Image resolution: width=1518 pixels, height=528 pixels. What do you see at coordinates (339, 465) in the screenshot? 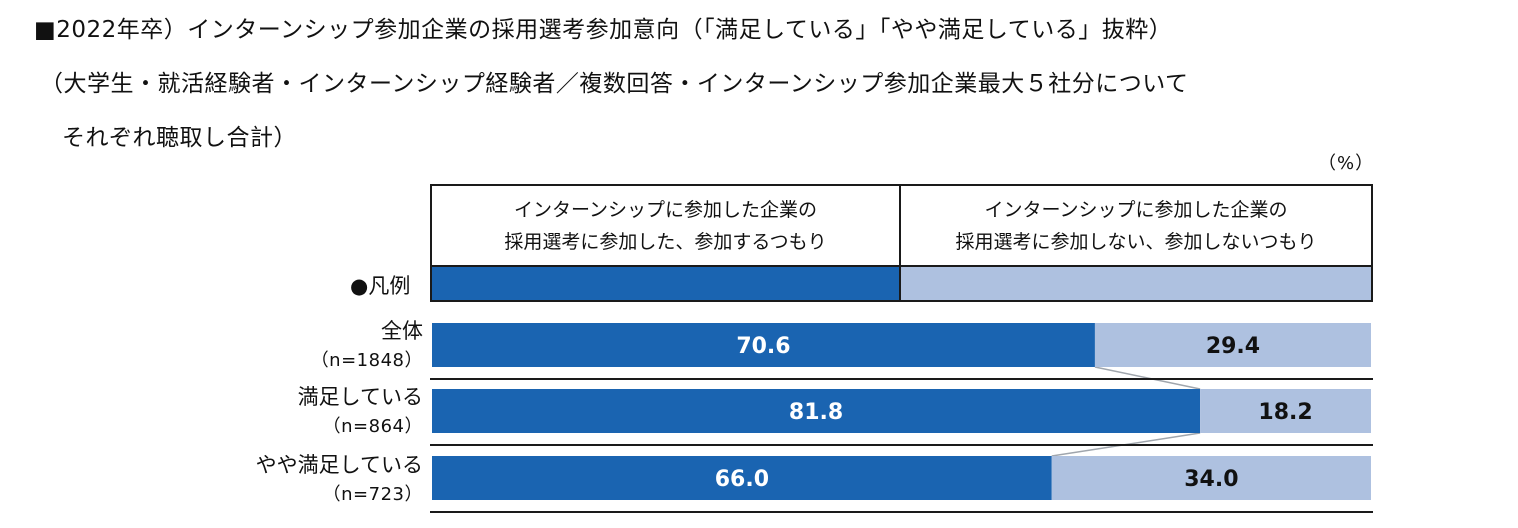
I see `row-label-text: やや満足している` at bounding box center [339, 465].